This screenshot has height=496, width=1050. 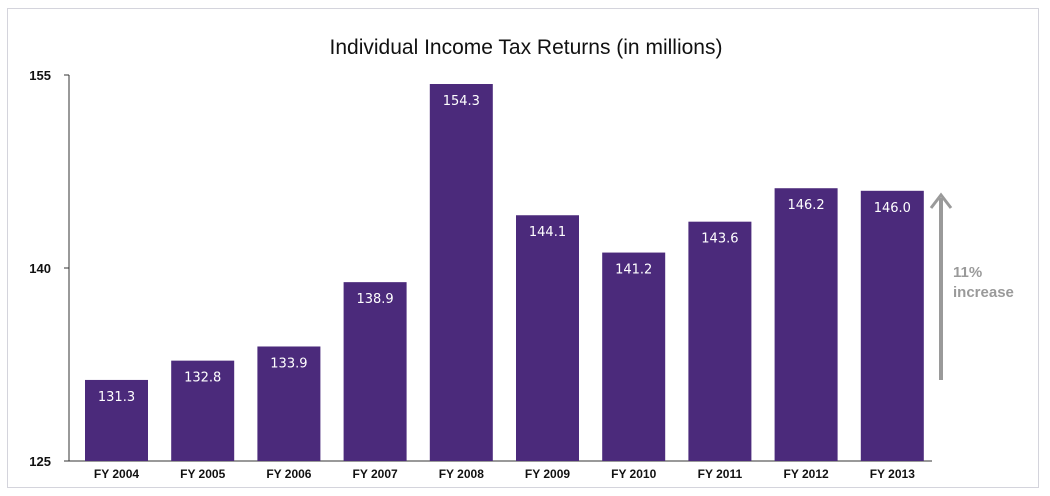 What do you see at coordinates (892, 474) in the screenshot?
I see `x-tick-label: FY 2013` at bounding box center [892, 474].